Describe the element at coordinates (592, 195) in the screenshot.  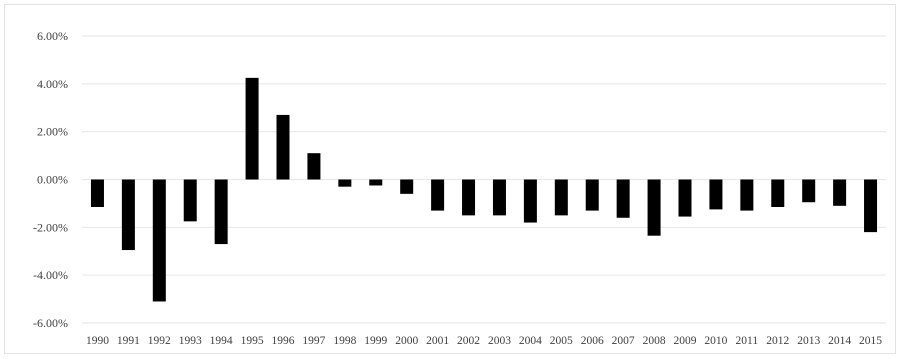
I see `bar-2006` at that location.